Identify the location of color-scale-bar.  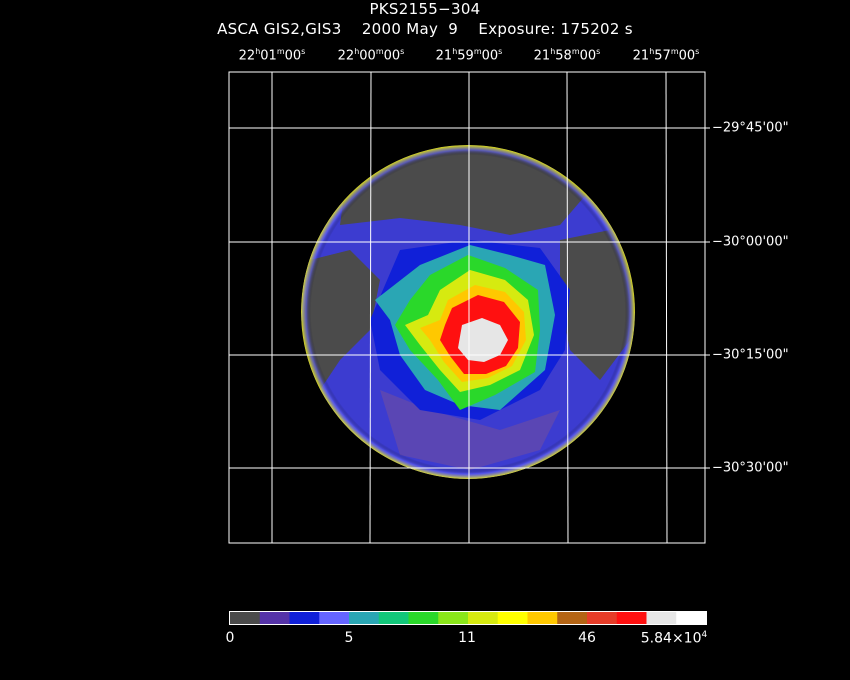
(468, 618).